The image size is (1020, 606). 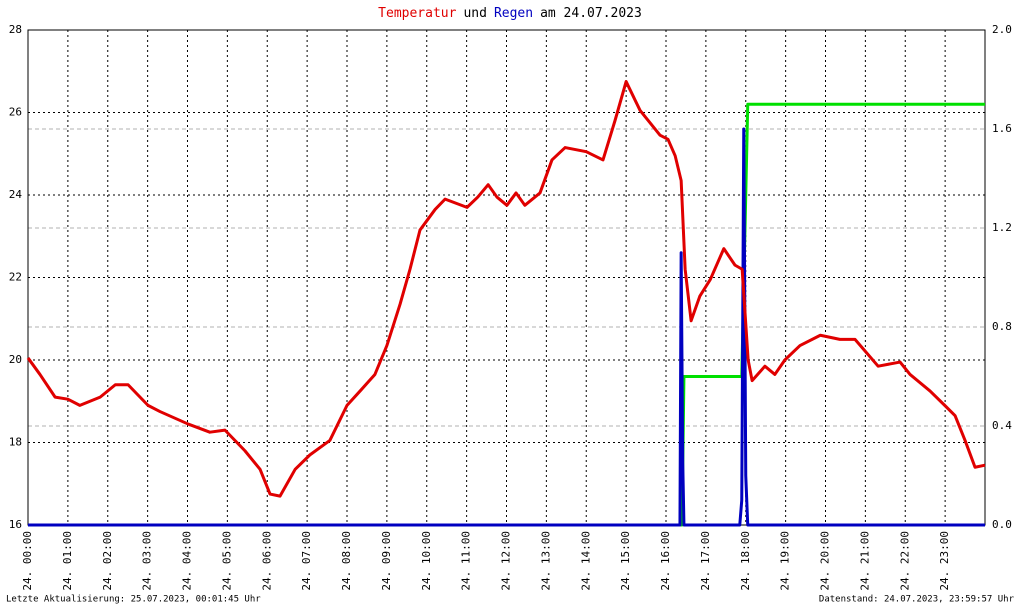 What do you see at coordinates (944, 561) in the screenshot?
I see `x-tick-label: 24. 23:00` at bounding box center [944, 561].